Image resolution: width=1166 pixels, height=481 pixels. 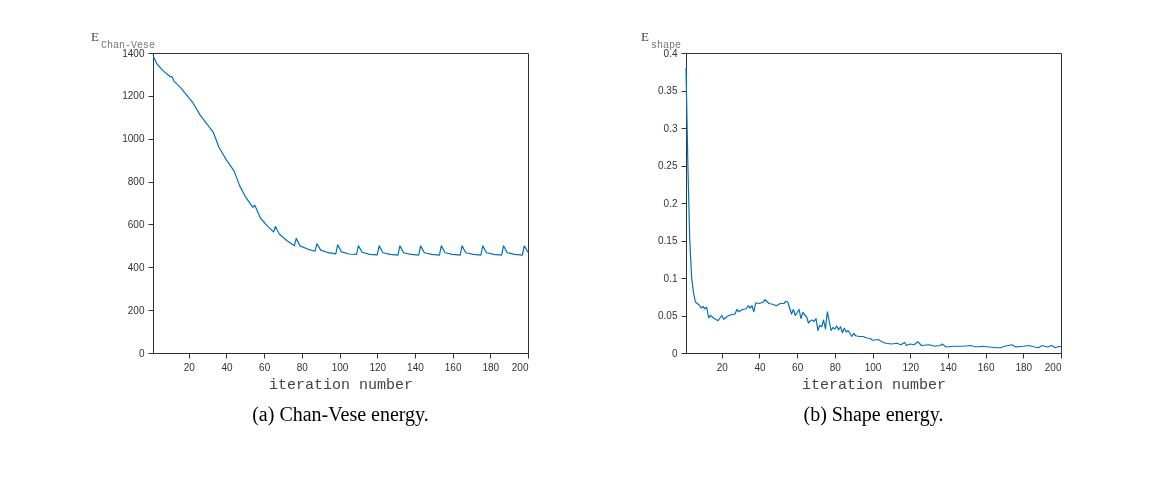 I want to click on y-tick-label: 1000, so click(x=133, y=139).